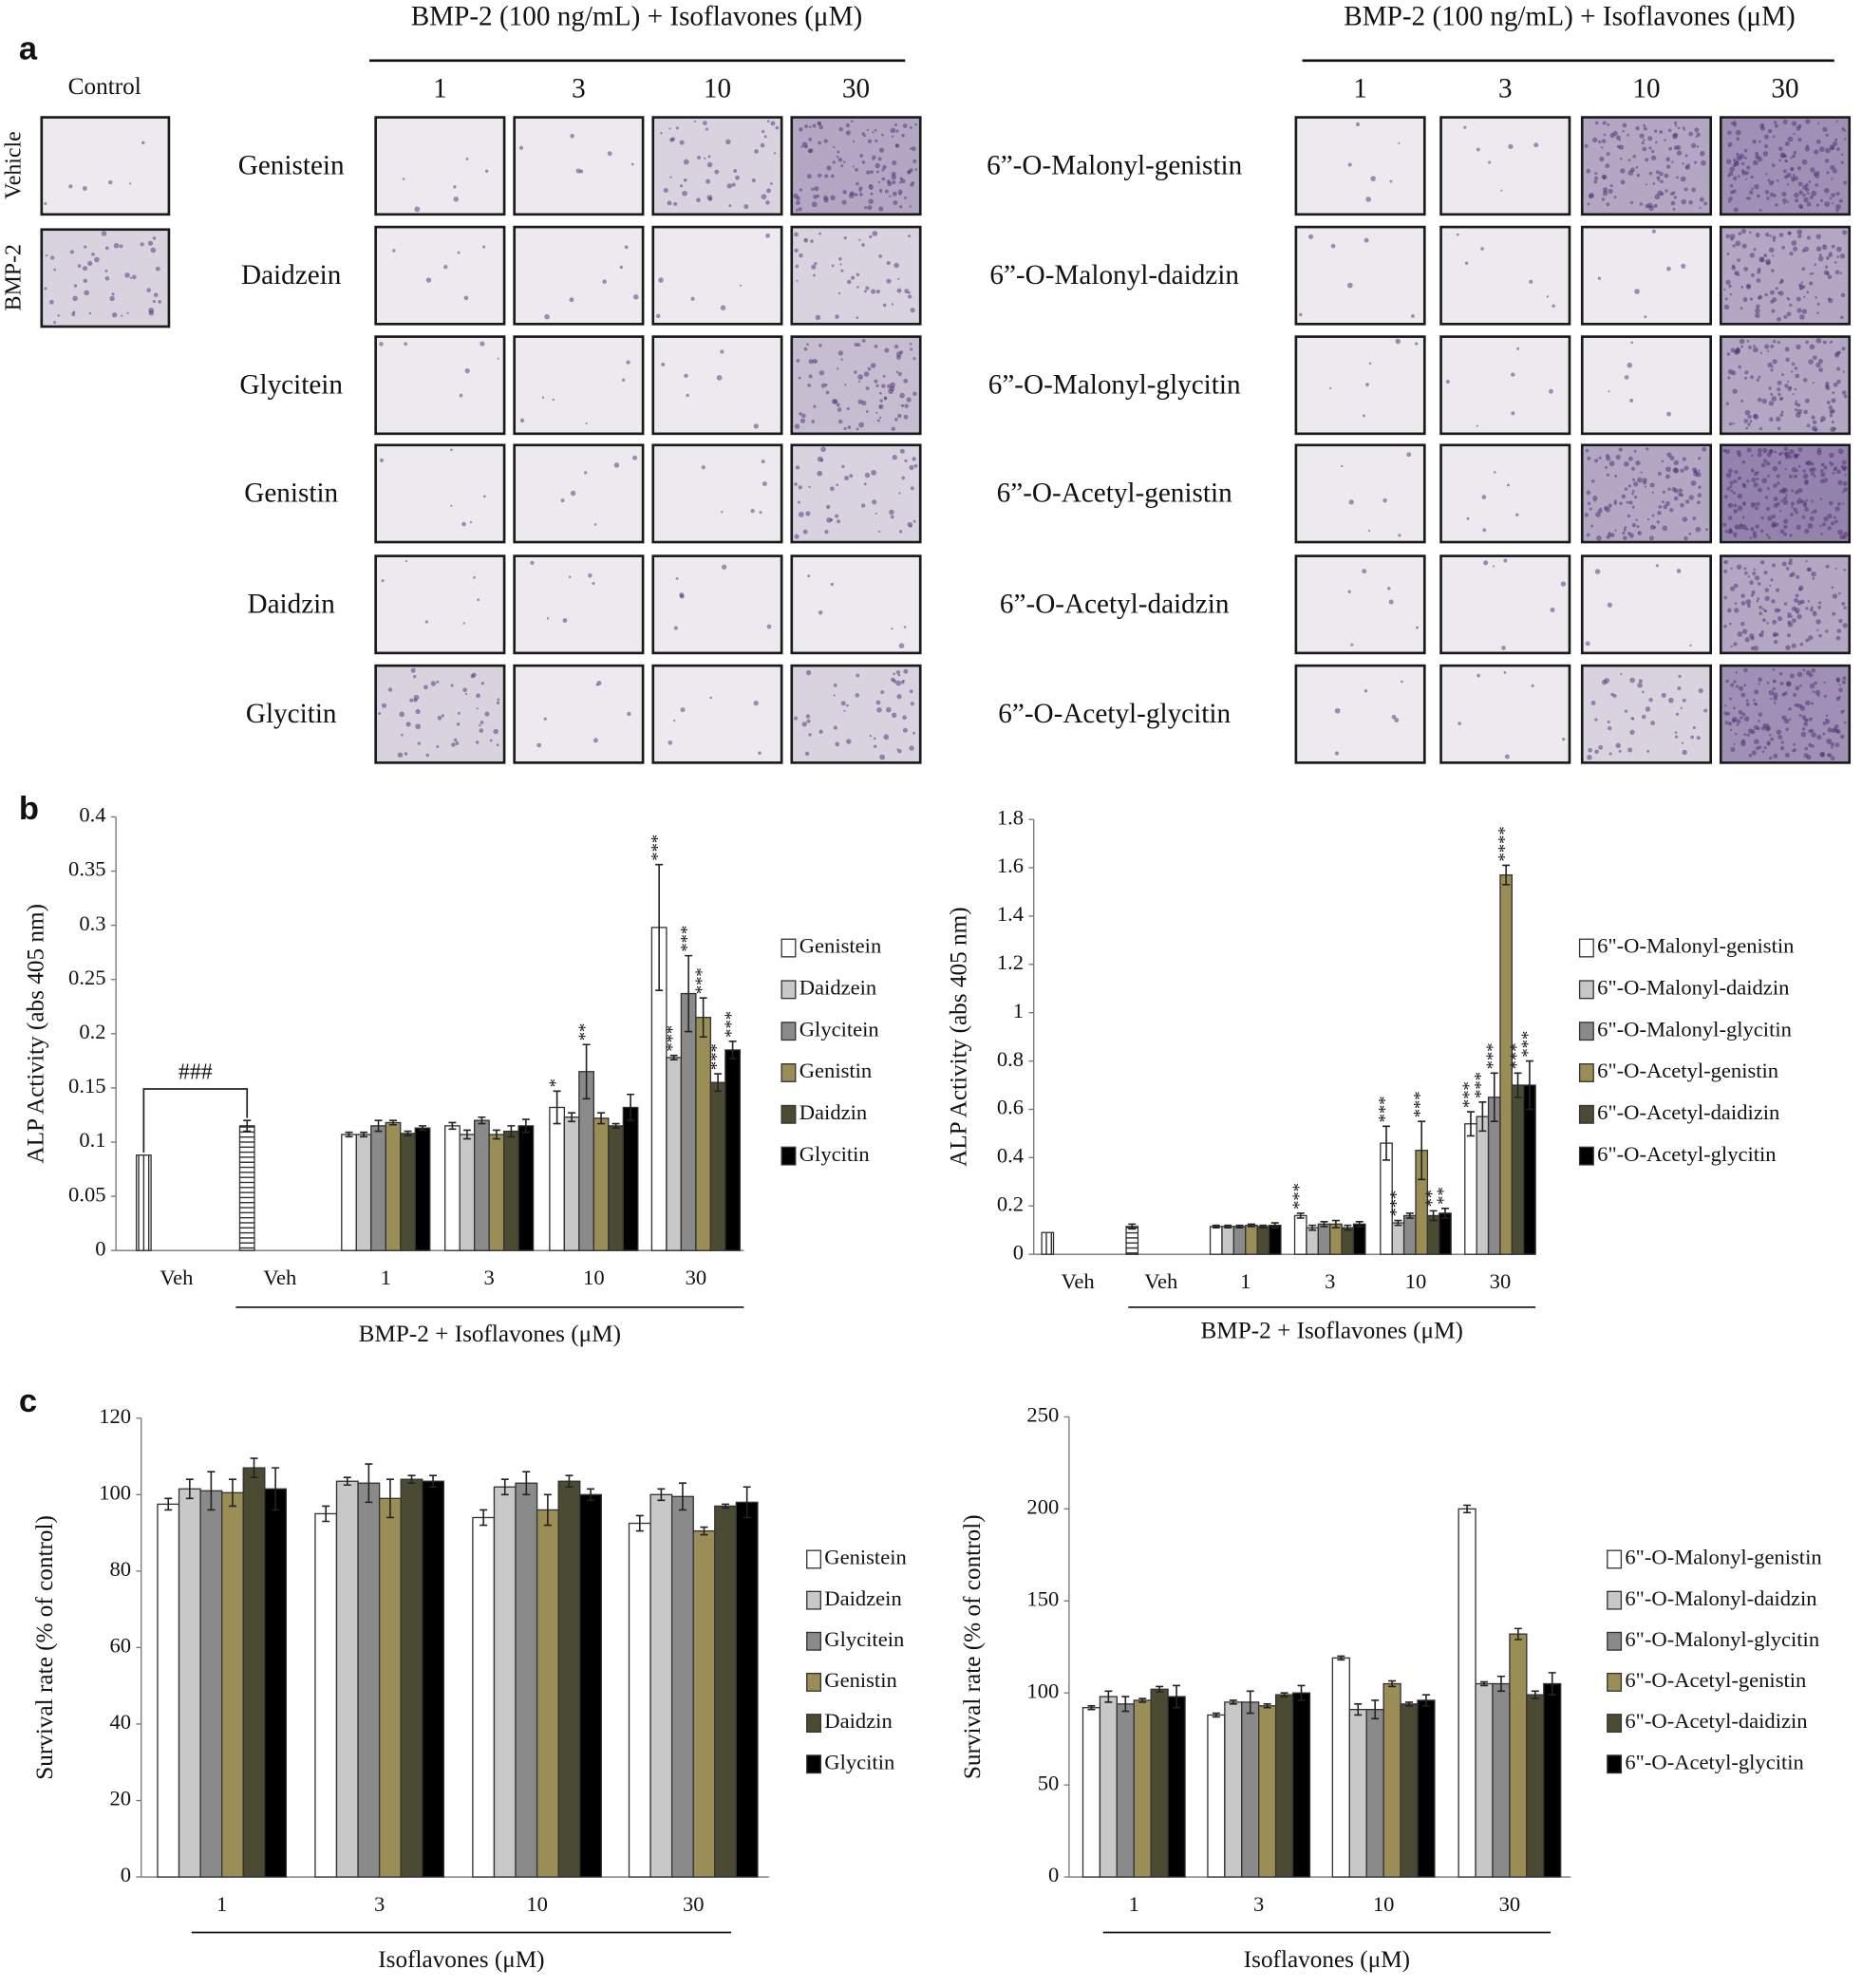 The height and width of the screenshot is (1988, 1862). What do you see at coordinates (717, 493) in the screenshot?
I see `micrograph` at bounding box center [717, 493].